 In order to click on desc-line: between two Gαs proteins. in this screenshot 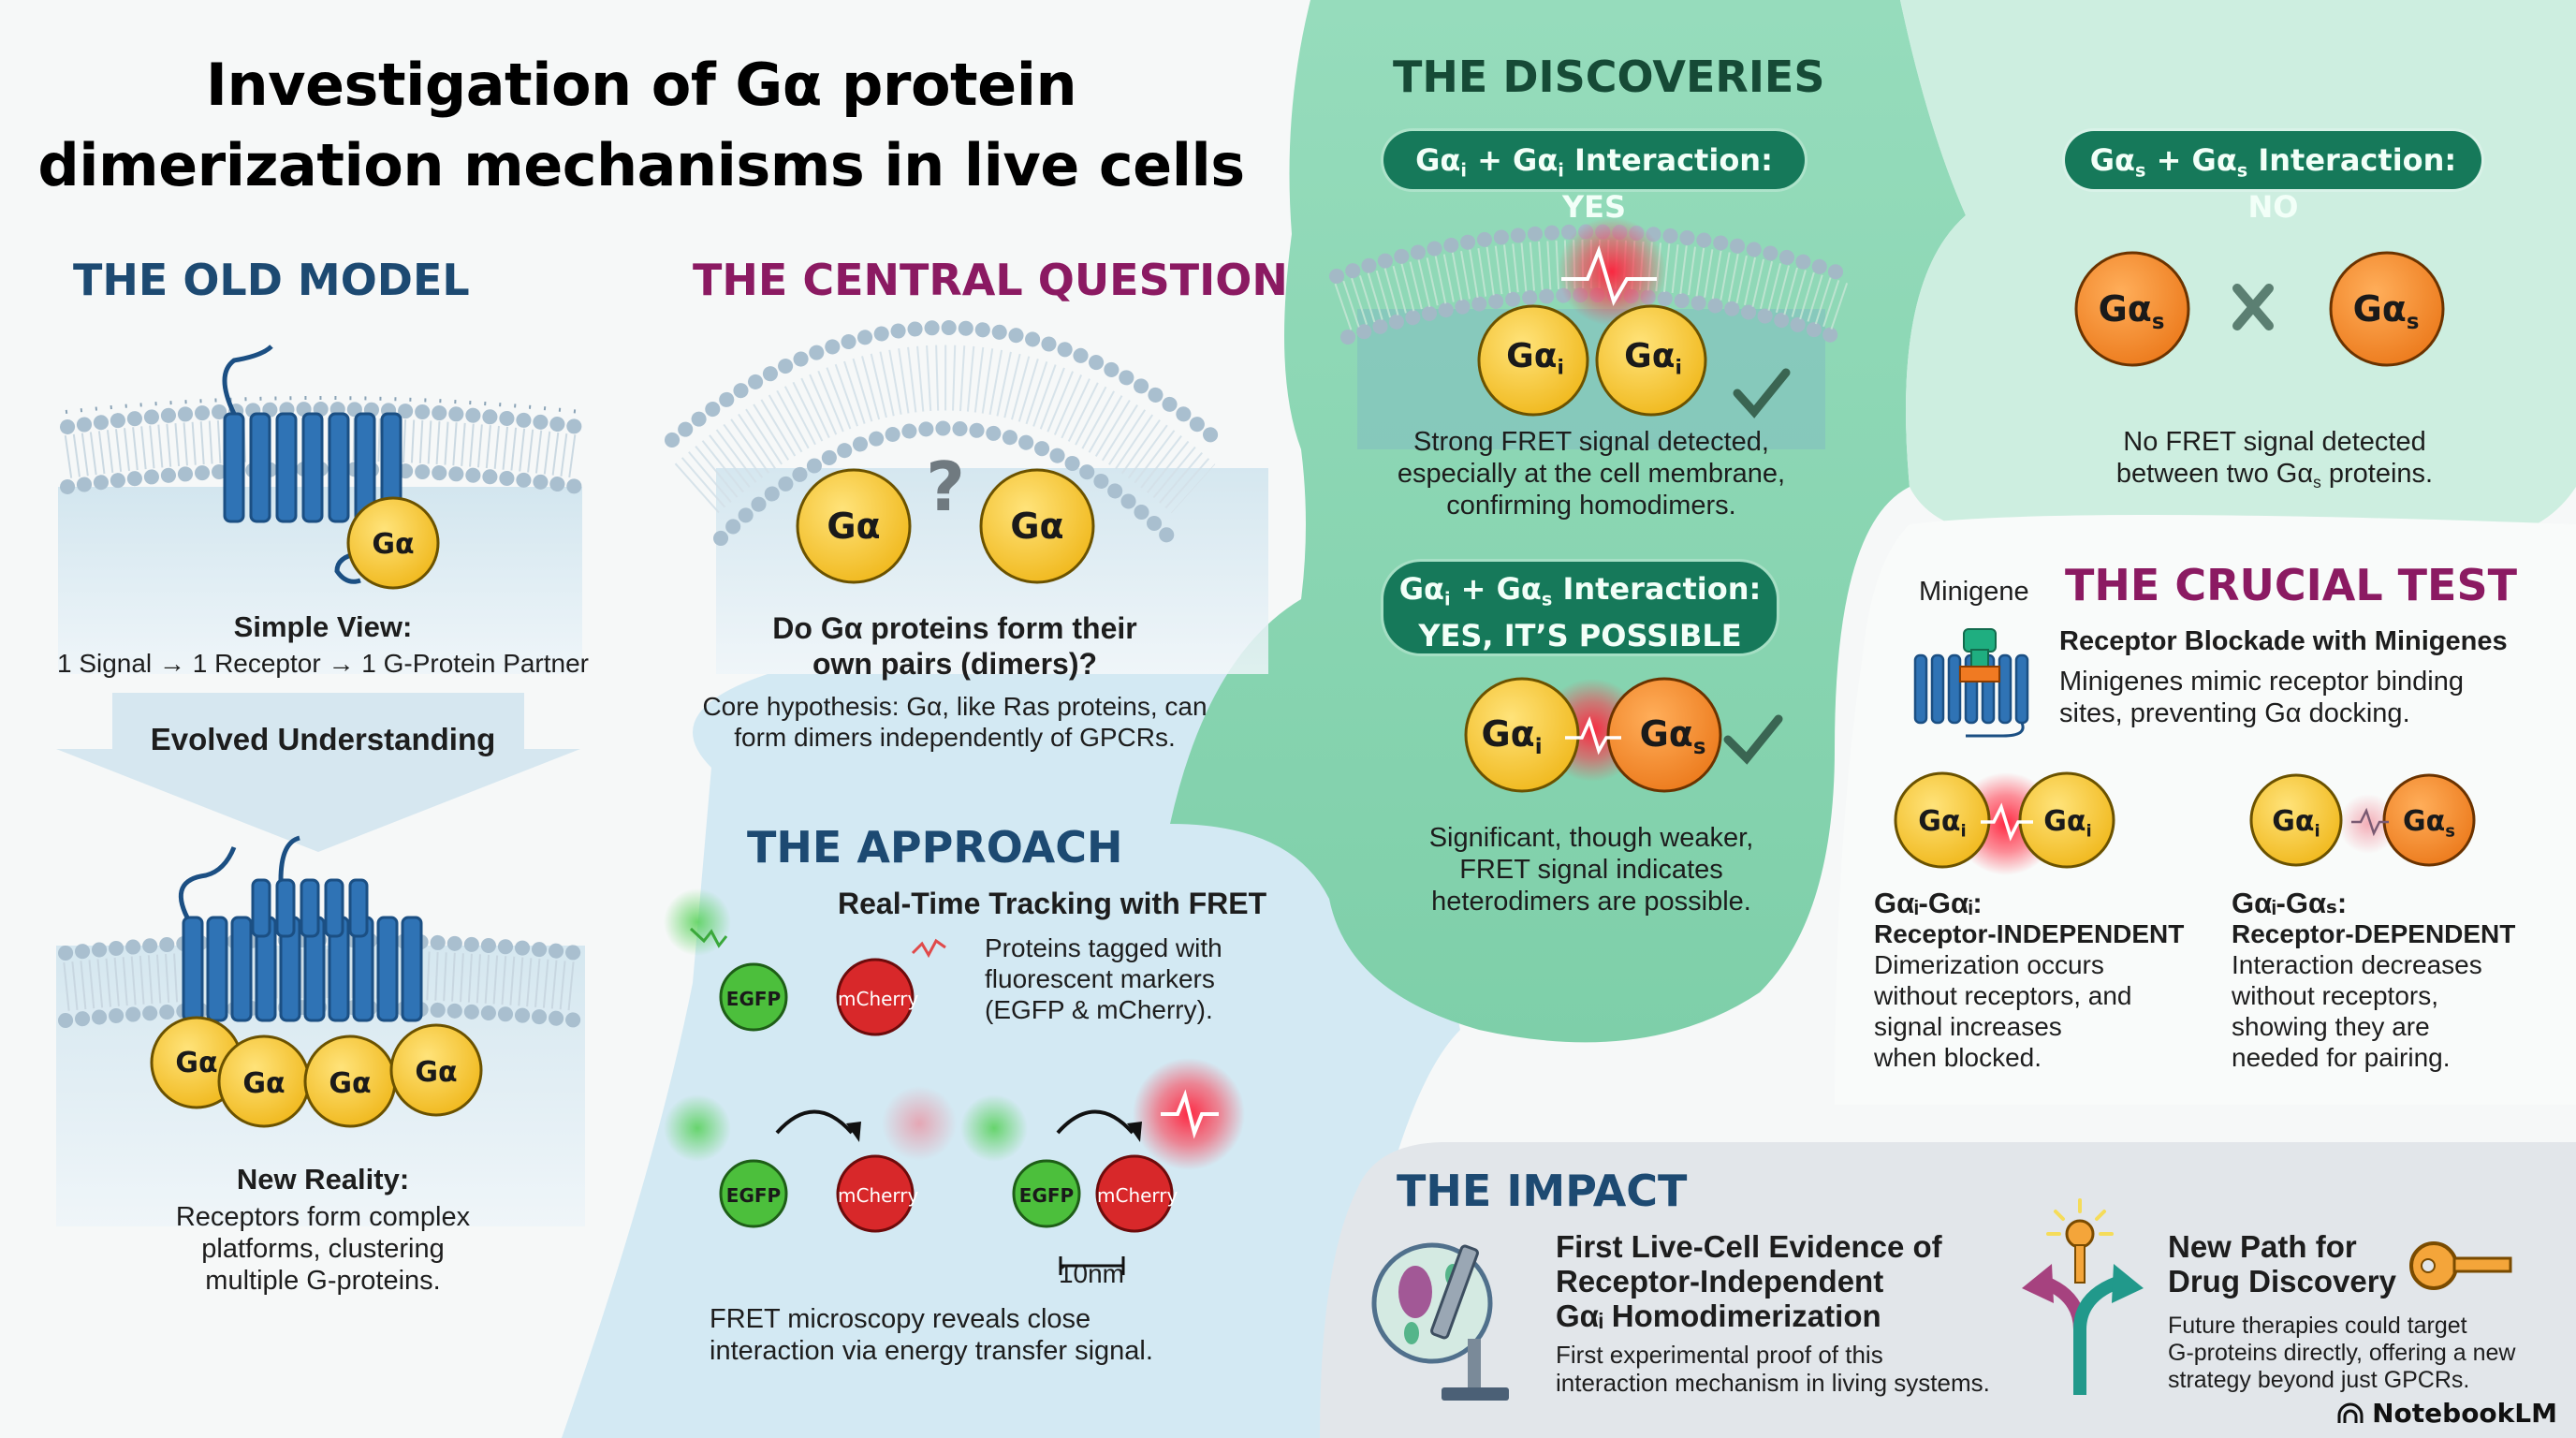, I will do `click(2274, 478)`.